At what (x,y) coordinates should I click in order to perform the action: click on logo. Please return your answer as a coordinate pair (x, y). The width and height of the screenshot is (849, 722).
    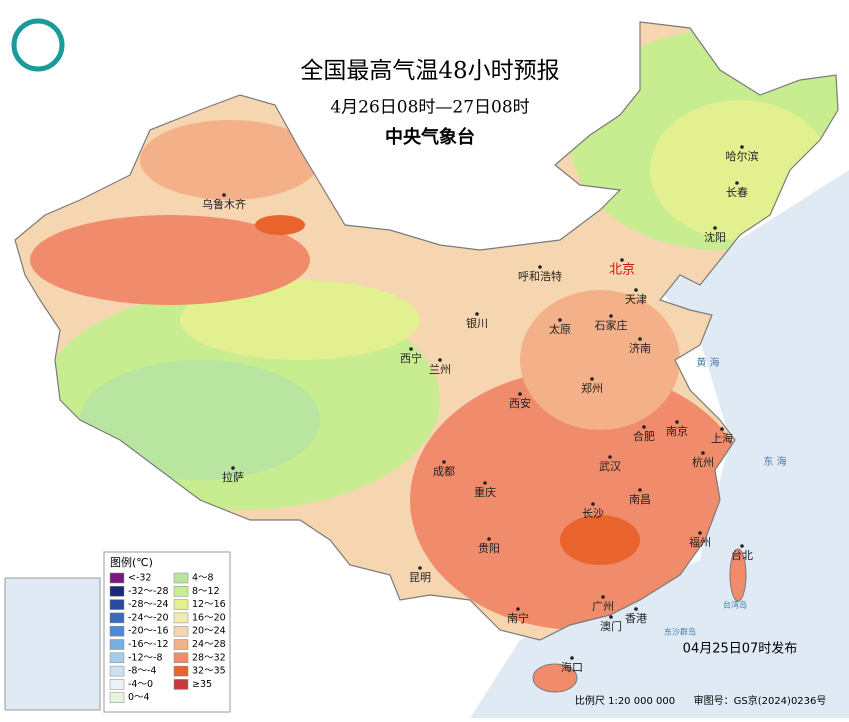
    Looking at the image, I should click on (38, 45).